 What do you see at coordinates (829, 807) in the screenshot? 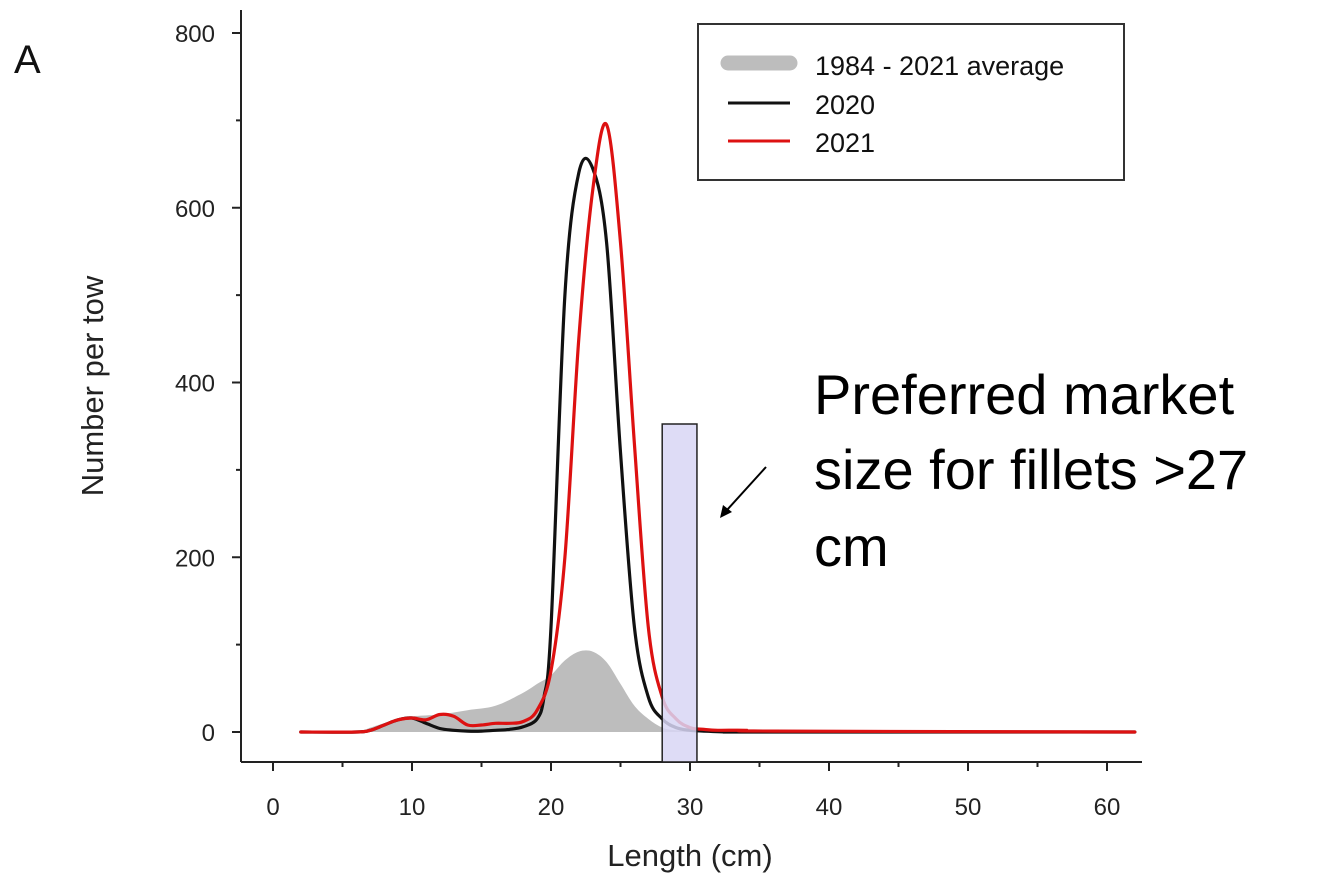
I see `x-tick-label: 40` at bounding box center [829, 807].